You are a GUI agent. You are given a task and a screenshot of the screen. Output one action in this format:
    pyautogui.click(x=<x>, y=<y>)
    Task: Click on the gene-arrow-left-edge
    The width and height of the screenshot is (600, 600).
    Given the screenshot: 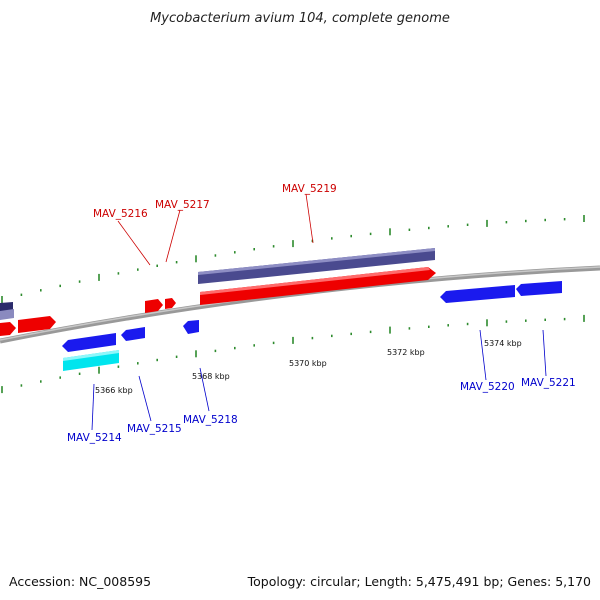 What is the action you would take?
    pyautogui.click(x=8, y=329)
    